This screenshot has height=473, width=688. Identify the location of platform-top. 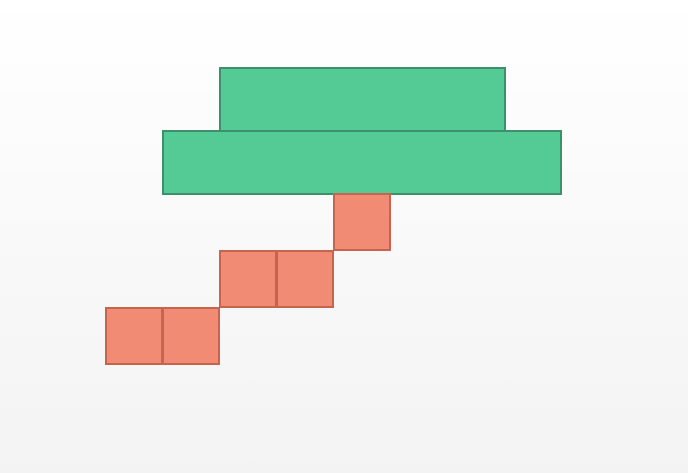
(362, 99).